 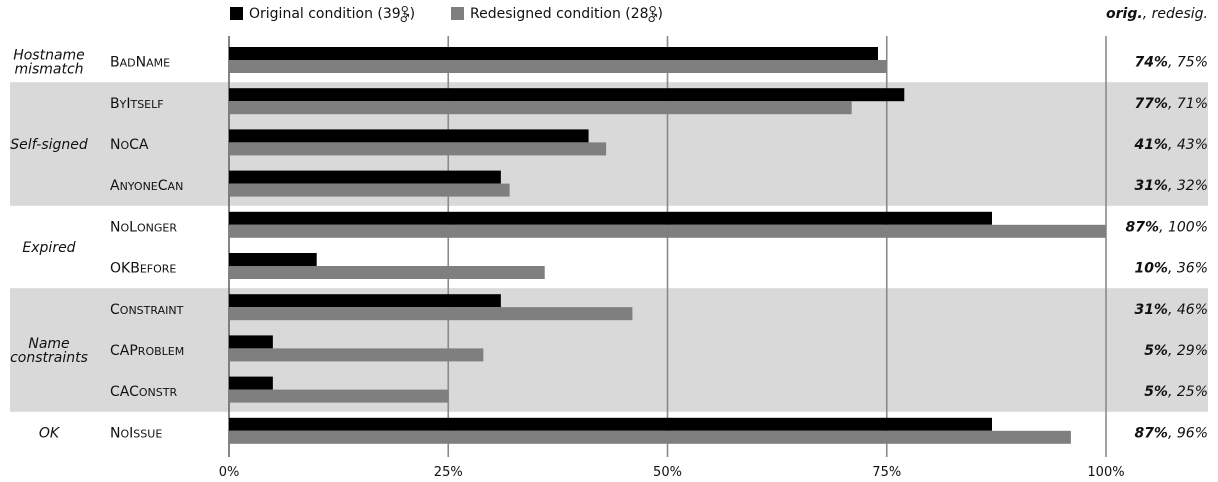 I want to click on category-label: CONSTRAINT, so click(x=147, y=310).